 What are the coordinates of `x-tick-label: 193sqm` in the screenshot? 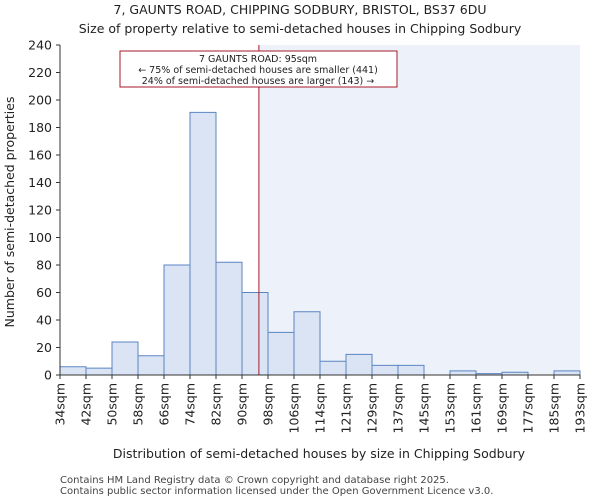 It's located at (580, 408).